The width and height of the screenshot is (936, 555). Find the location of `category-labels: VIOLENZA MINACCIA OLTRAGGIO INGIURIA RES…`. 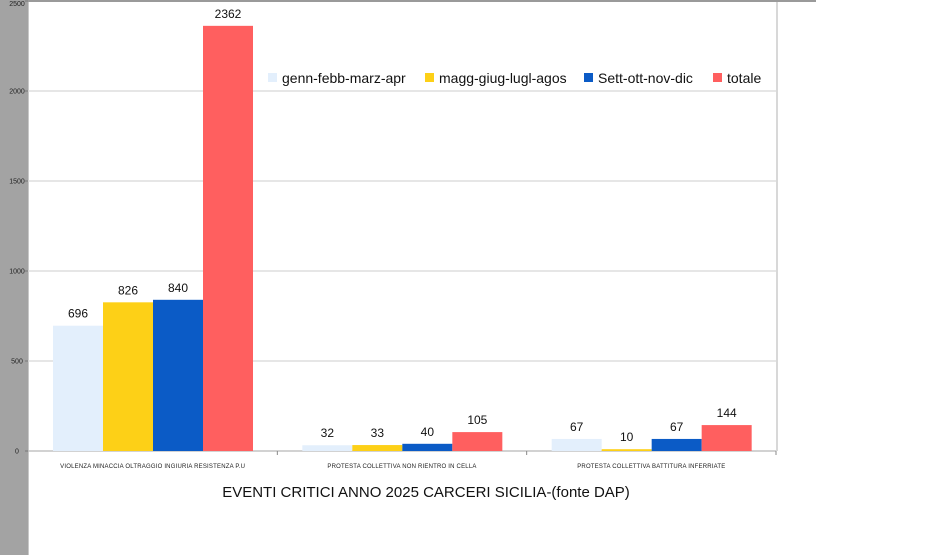

category-labels: VIOLENZA MINACCIA OLTRAGGIO INGIURIA RES… is located at coordinates (392, 467).